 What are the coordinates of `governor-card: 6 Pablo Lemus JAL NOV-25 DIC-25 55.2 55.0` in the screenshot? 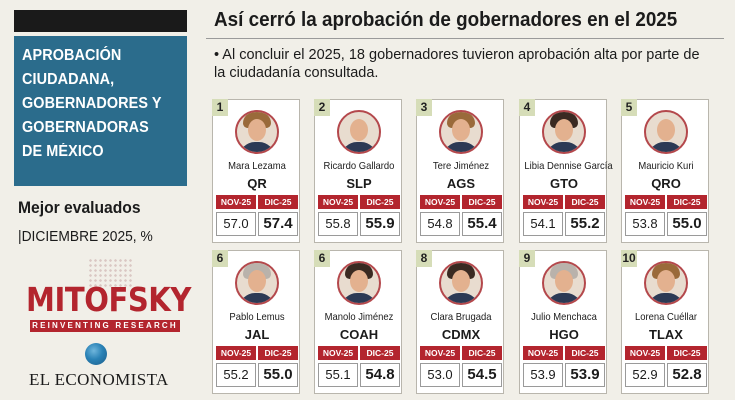 It's located at (256, 322).